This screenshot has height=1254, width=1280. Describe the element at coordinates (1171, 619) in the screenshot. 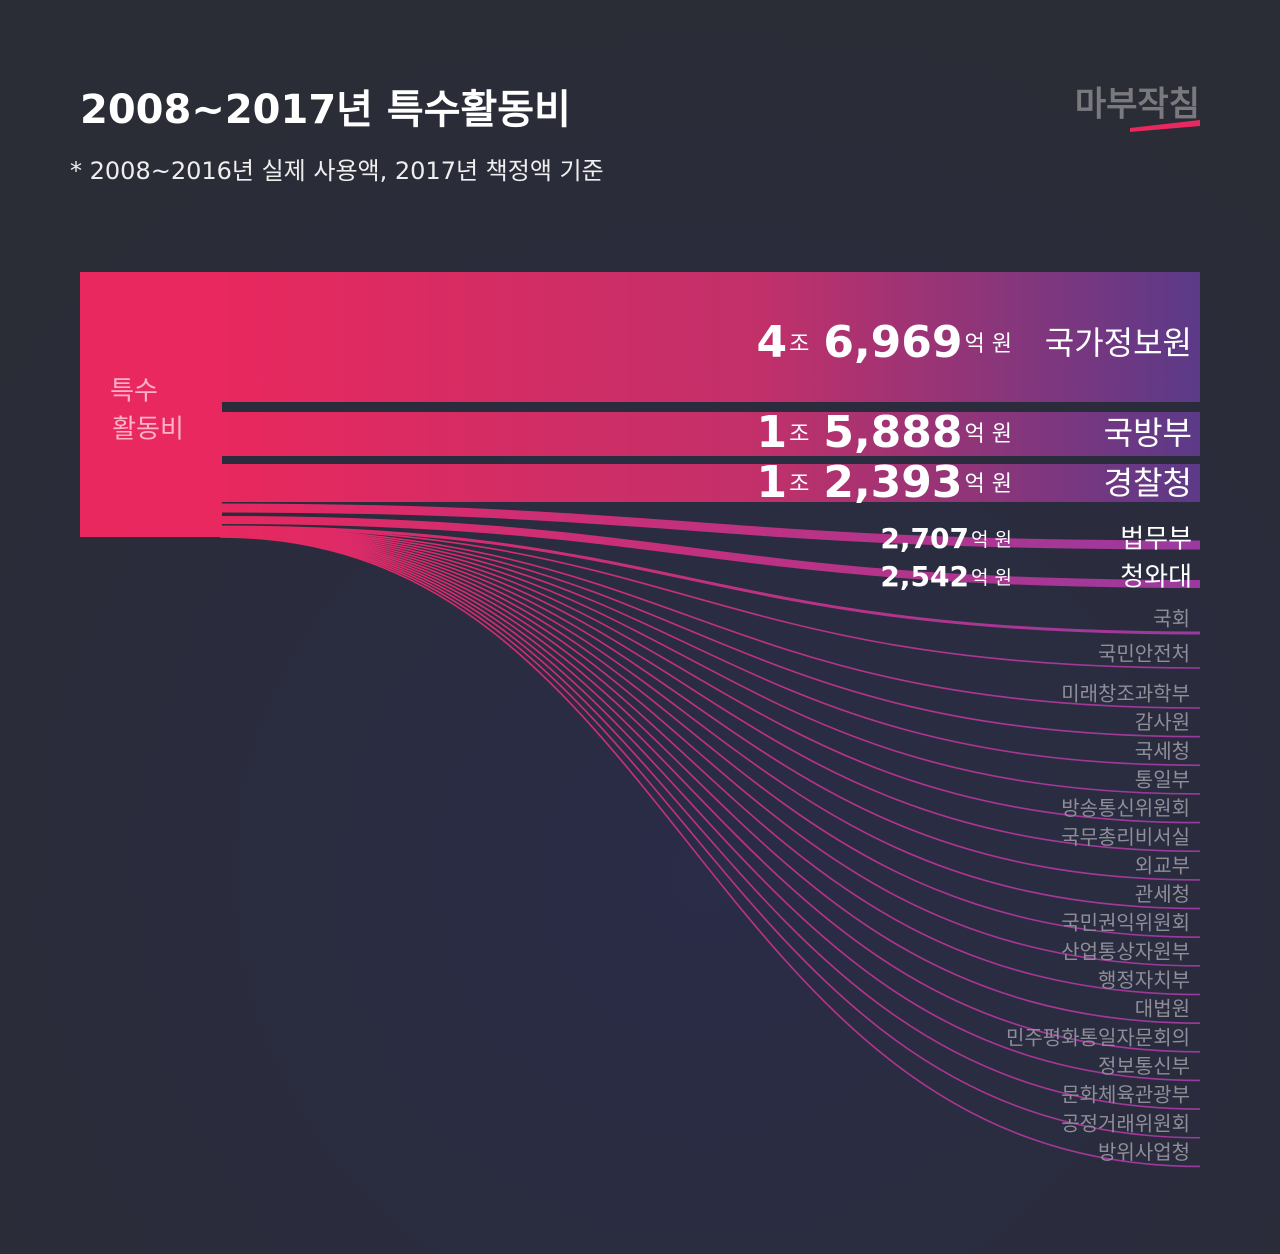

I see `flow-name: 국회` at that location.